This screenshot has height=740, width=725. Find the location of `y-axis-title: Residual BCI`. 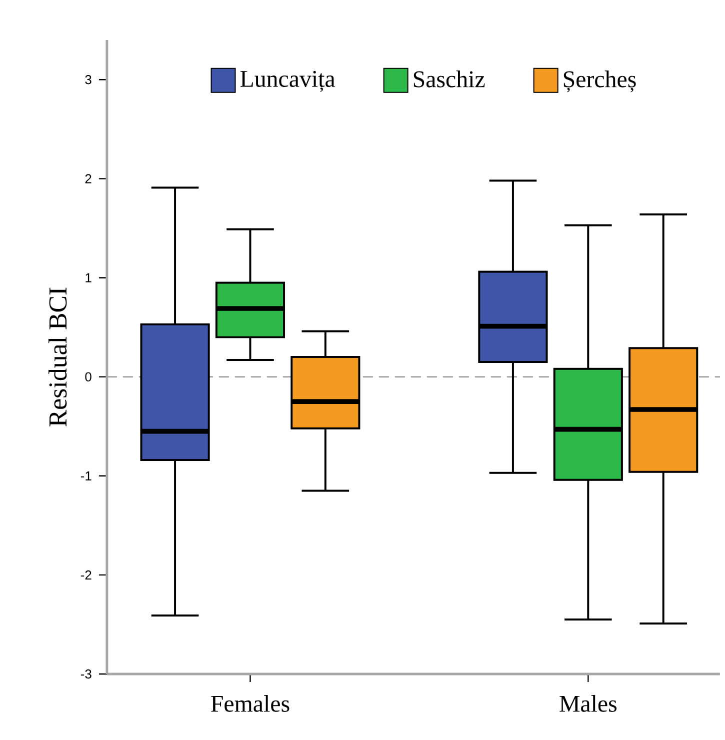

y-axis-title: Residual BCI is located at coordinates (57, 357).